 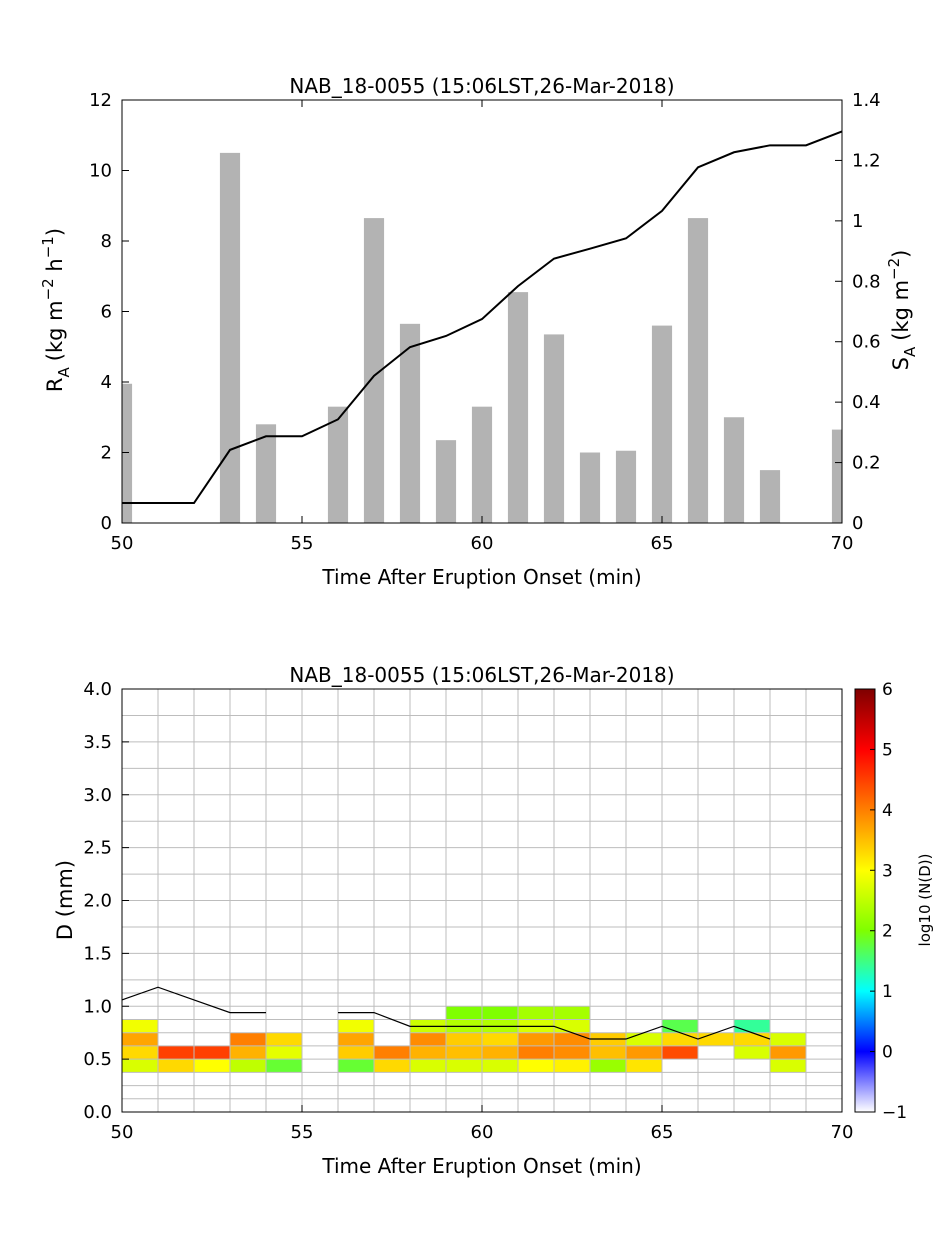 I want to click on top-x-axis-label: Time After Eruption Onset (min), so click(x=481, y=577).